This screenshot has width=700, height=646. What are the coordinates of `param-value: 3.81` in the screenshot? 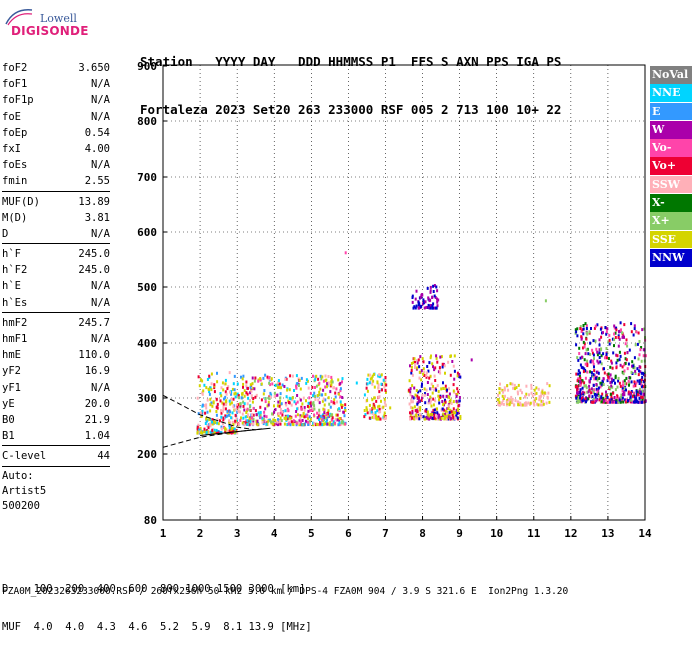 It's located at (97, 217).